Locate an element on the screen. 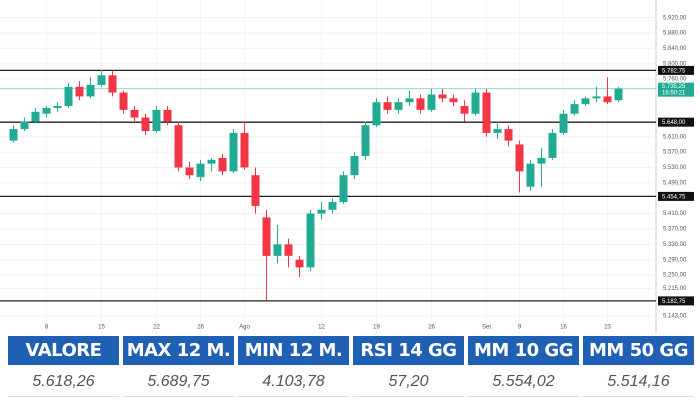 This screenshot has width=700, height=400. level-label: 5.782,75 is located at coordinates (674, 71).